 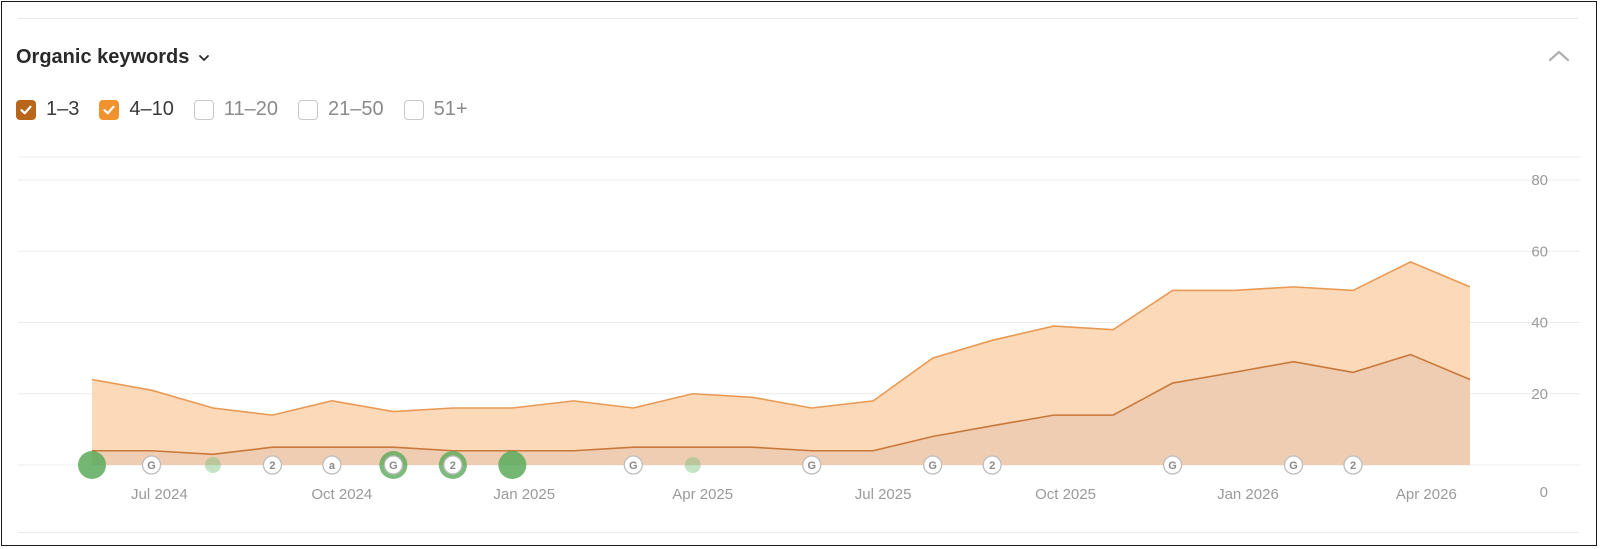 What do you see at coordinates (341, 494) in the screenshot?
I see `x-tick-label: Oct 2024` at bounding box center [341, 494].